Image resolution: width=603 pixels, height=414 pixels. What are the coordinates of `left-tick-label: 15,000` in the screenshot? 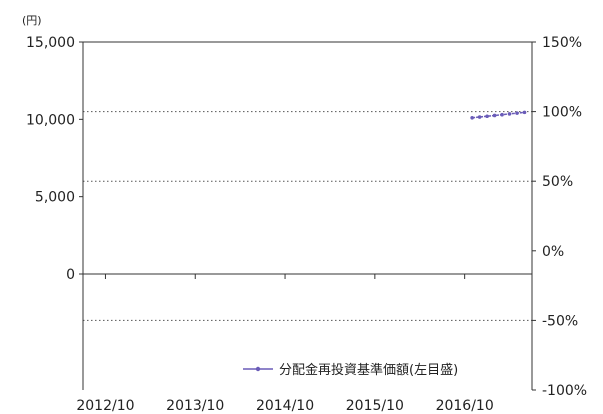 It's located at (50, 43).